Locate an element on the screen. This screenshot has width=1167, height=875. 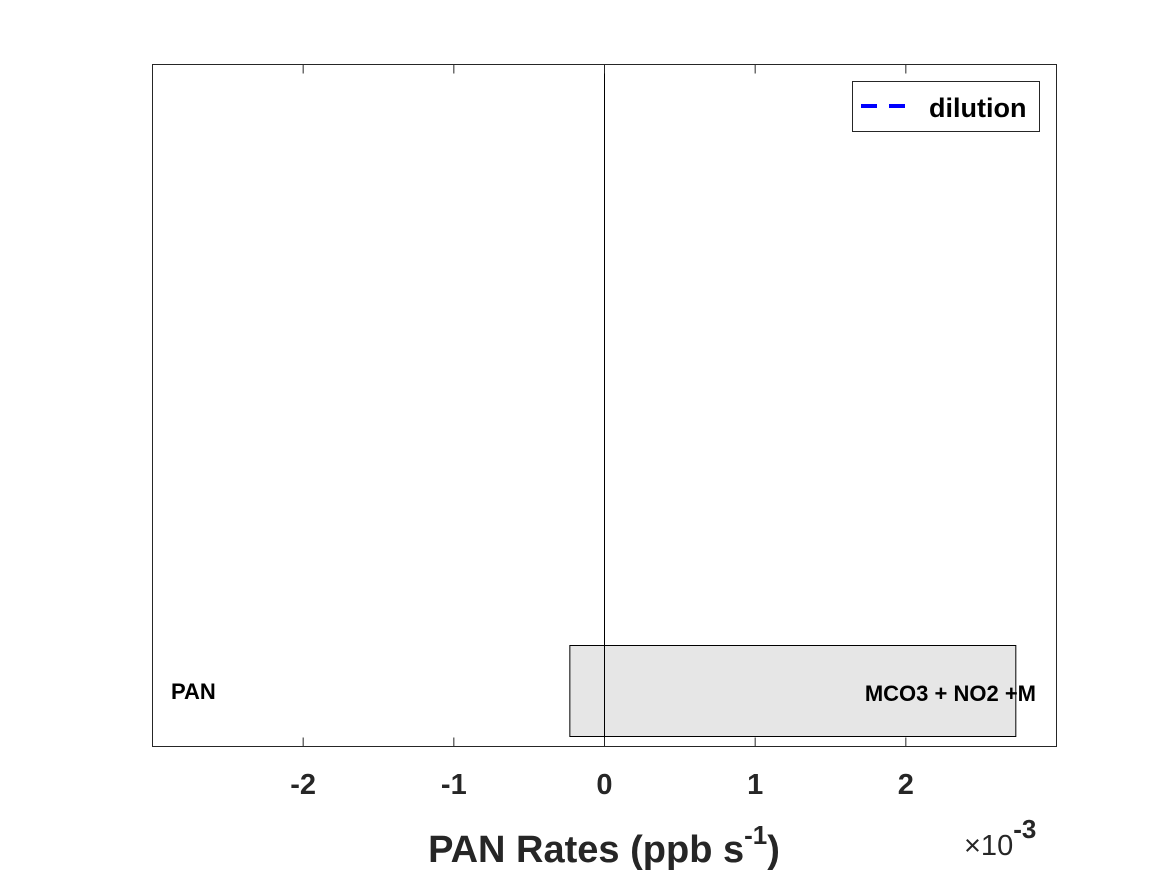
x-axis-title-superscript: -1 is located at coordinates (755, 835).